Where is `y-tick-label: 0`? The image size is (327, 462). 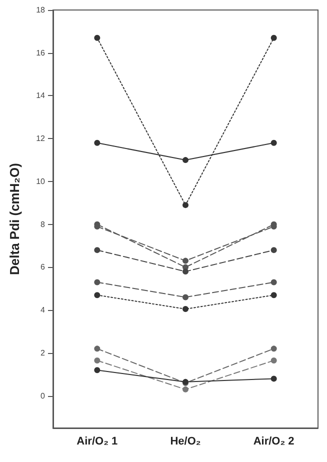 y-tick-label: 0 is located at coordinates (43, 395).